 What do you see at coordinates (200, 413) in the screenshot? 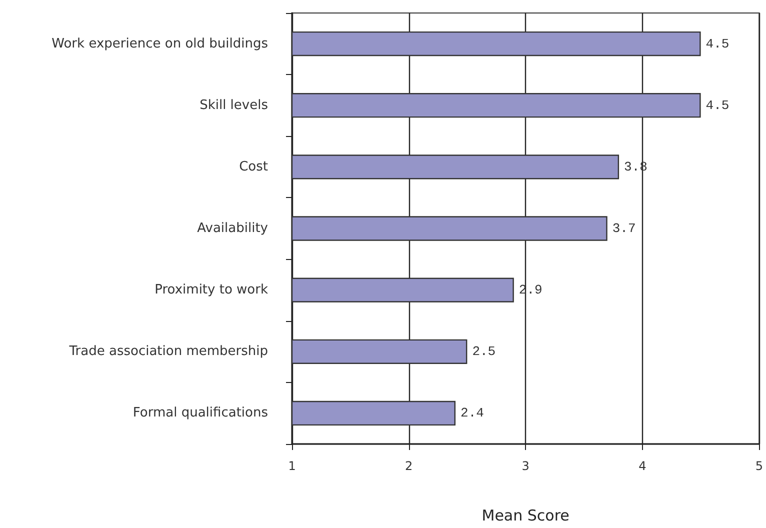
I see `y-tick-label: Formal qualifications` at bounding box center [200, 413].